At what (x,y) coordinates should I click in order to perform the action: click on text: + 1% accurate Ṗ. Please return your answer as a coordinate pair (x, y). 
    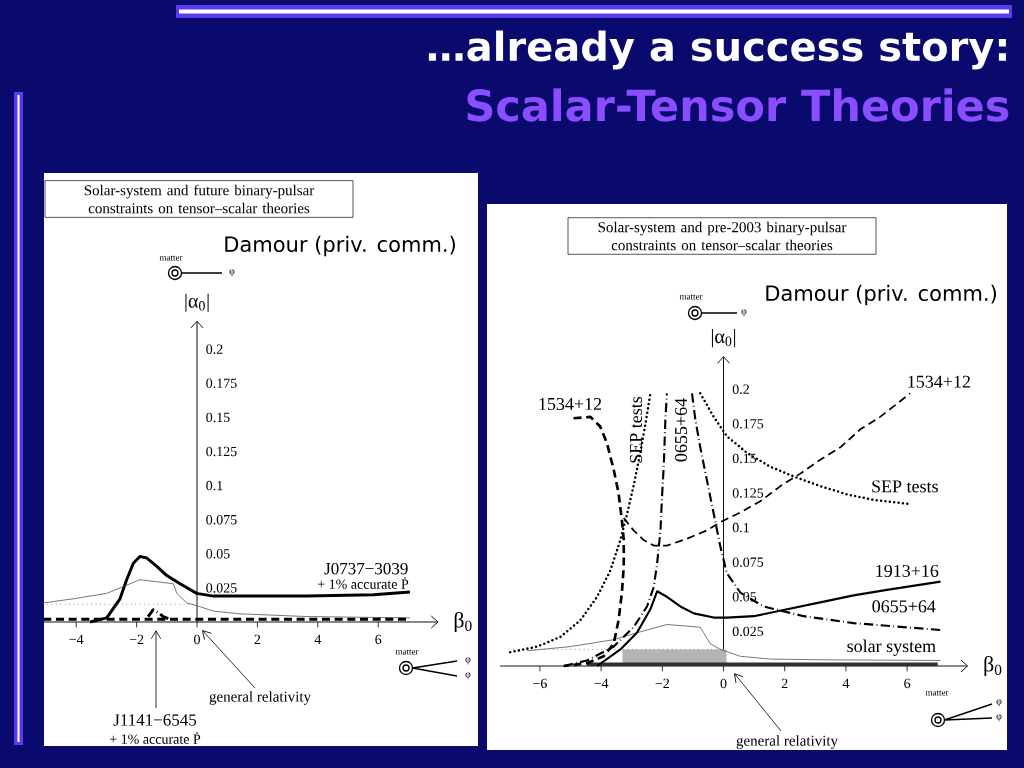
    Looking at the image, I should click on (155, 738).